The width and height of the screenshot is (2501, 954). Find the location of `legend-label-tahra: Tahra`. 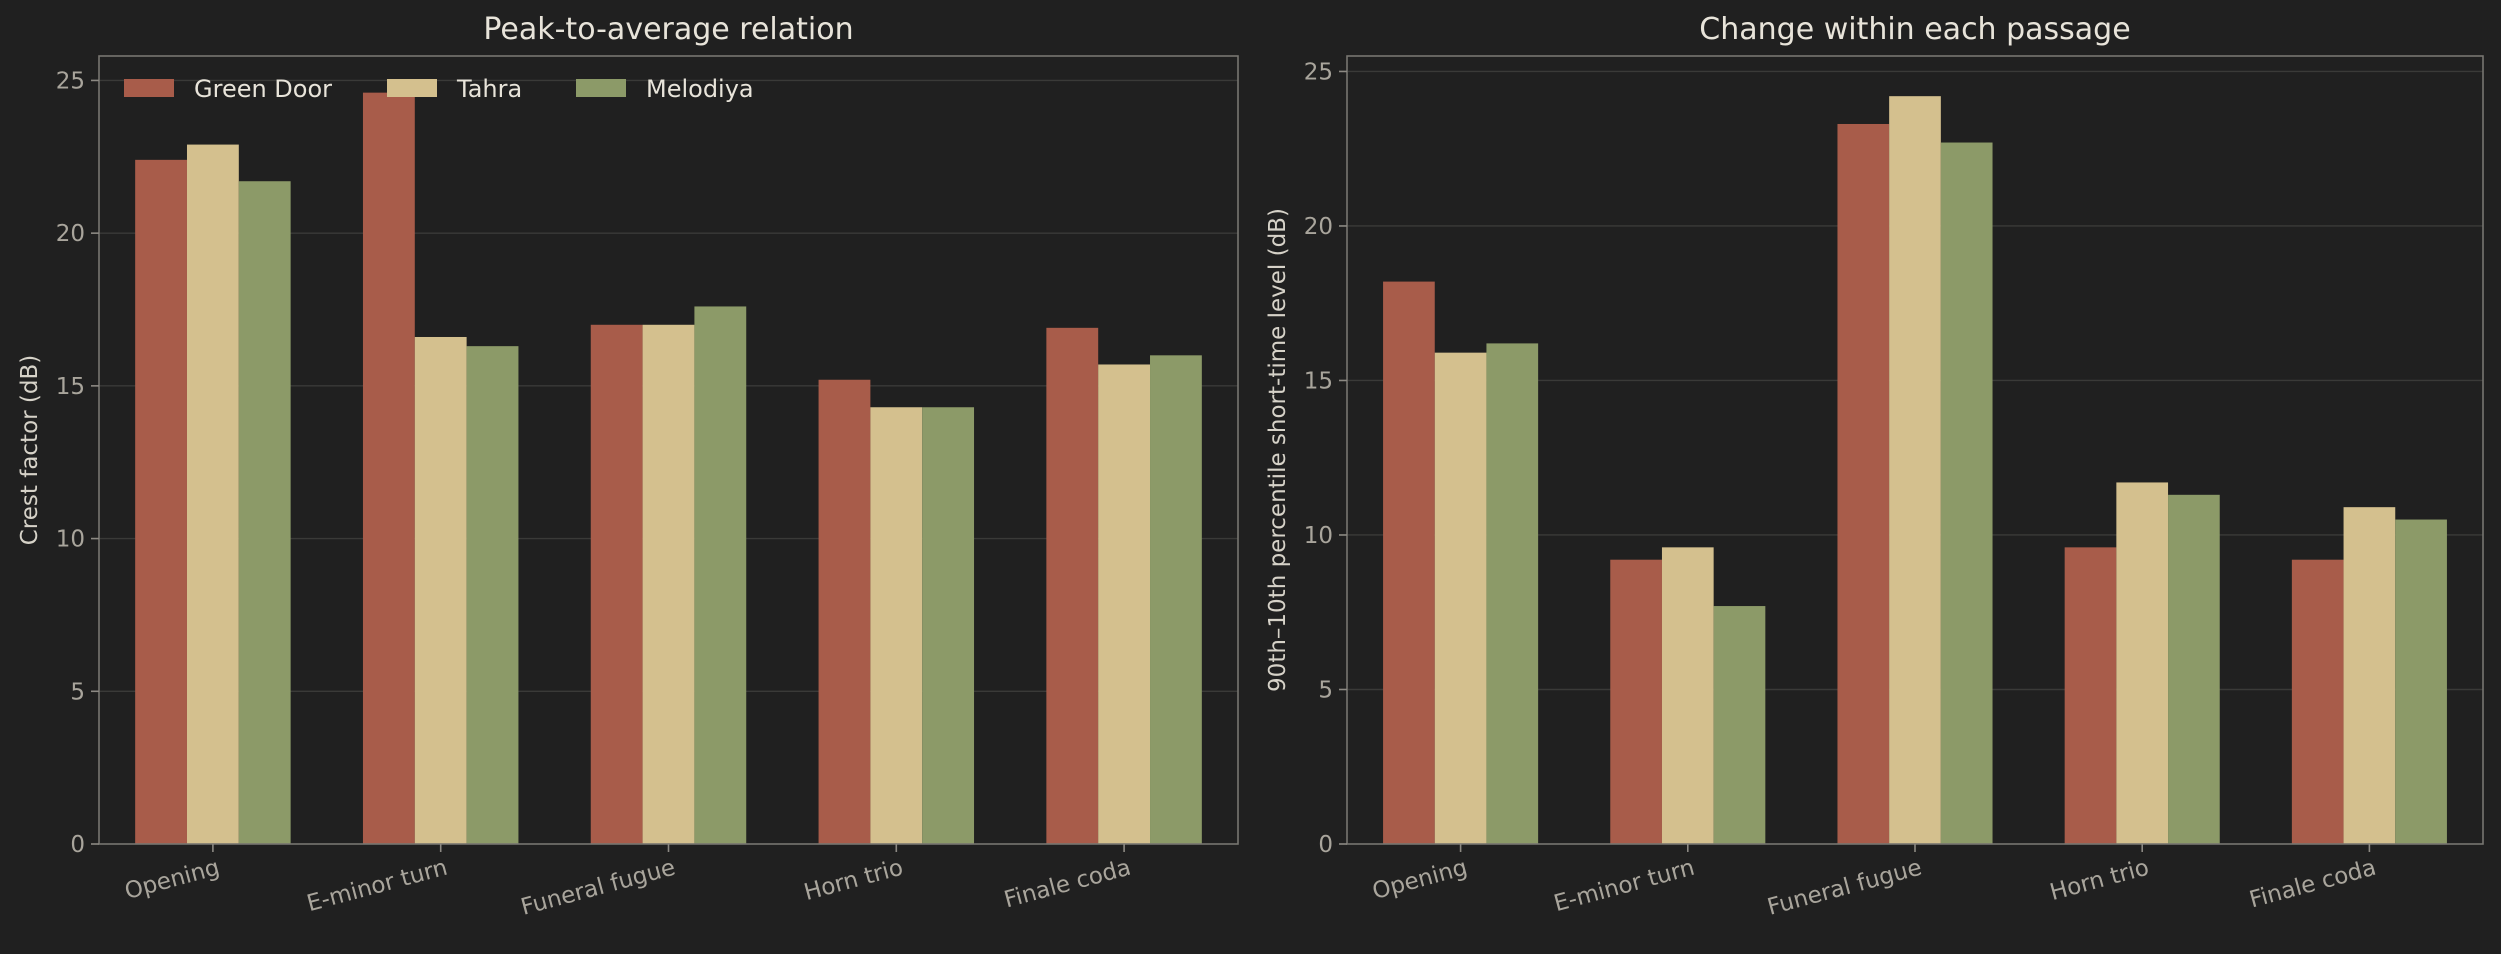

legend-label-tahra: Tahra is located at coordinates (489, 89).